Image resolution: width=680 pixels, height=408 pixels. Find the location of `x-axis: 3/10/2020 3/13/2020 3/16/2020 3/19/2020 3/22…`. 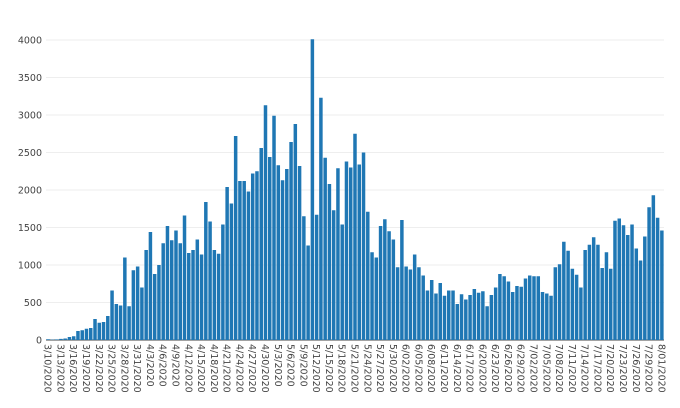

x-axis: 3/10/2020 3/13/2020 3/16/2020 3/19/2020 3/22… is located at coordinates (354, 368).